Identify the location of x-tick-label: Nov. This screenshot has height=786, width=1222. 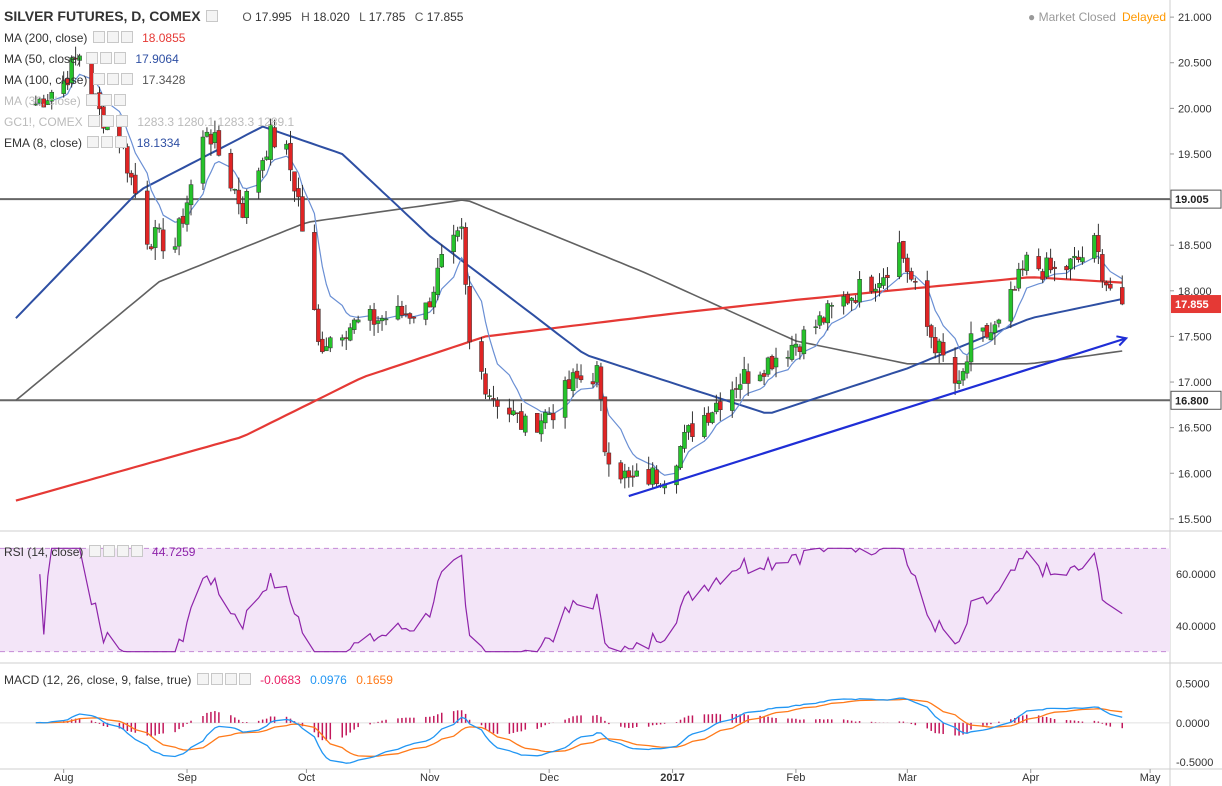
(430, 778).